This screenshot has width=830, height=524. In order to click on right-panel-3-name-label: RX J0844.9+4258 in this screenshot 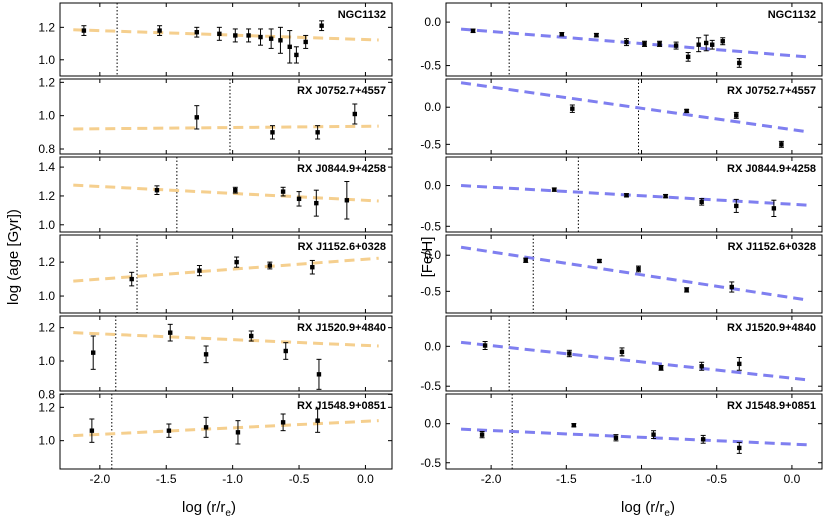, I will do `click(771, 169)`.